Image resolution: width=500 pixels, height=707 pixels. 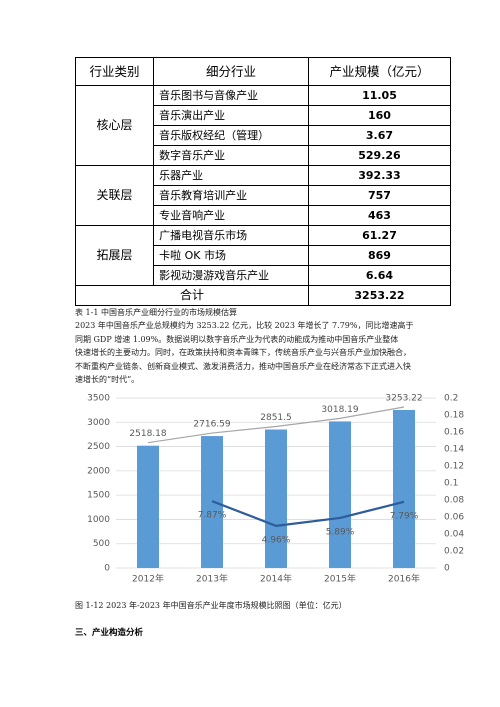 I want to click on trend-line, so click(x=276, y=425).